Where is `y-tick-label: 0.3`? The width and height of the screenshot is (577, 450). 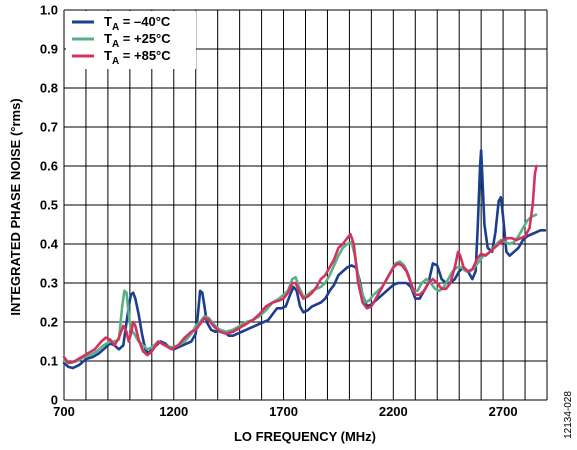 y-tick-label: 0.3 is located at coordinates (49, 283).